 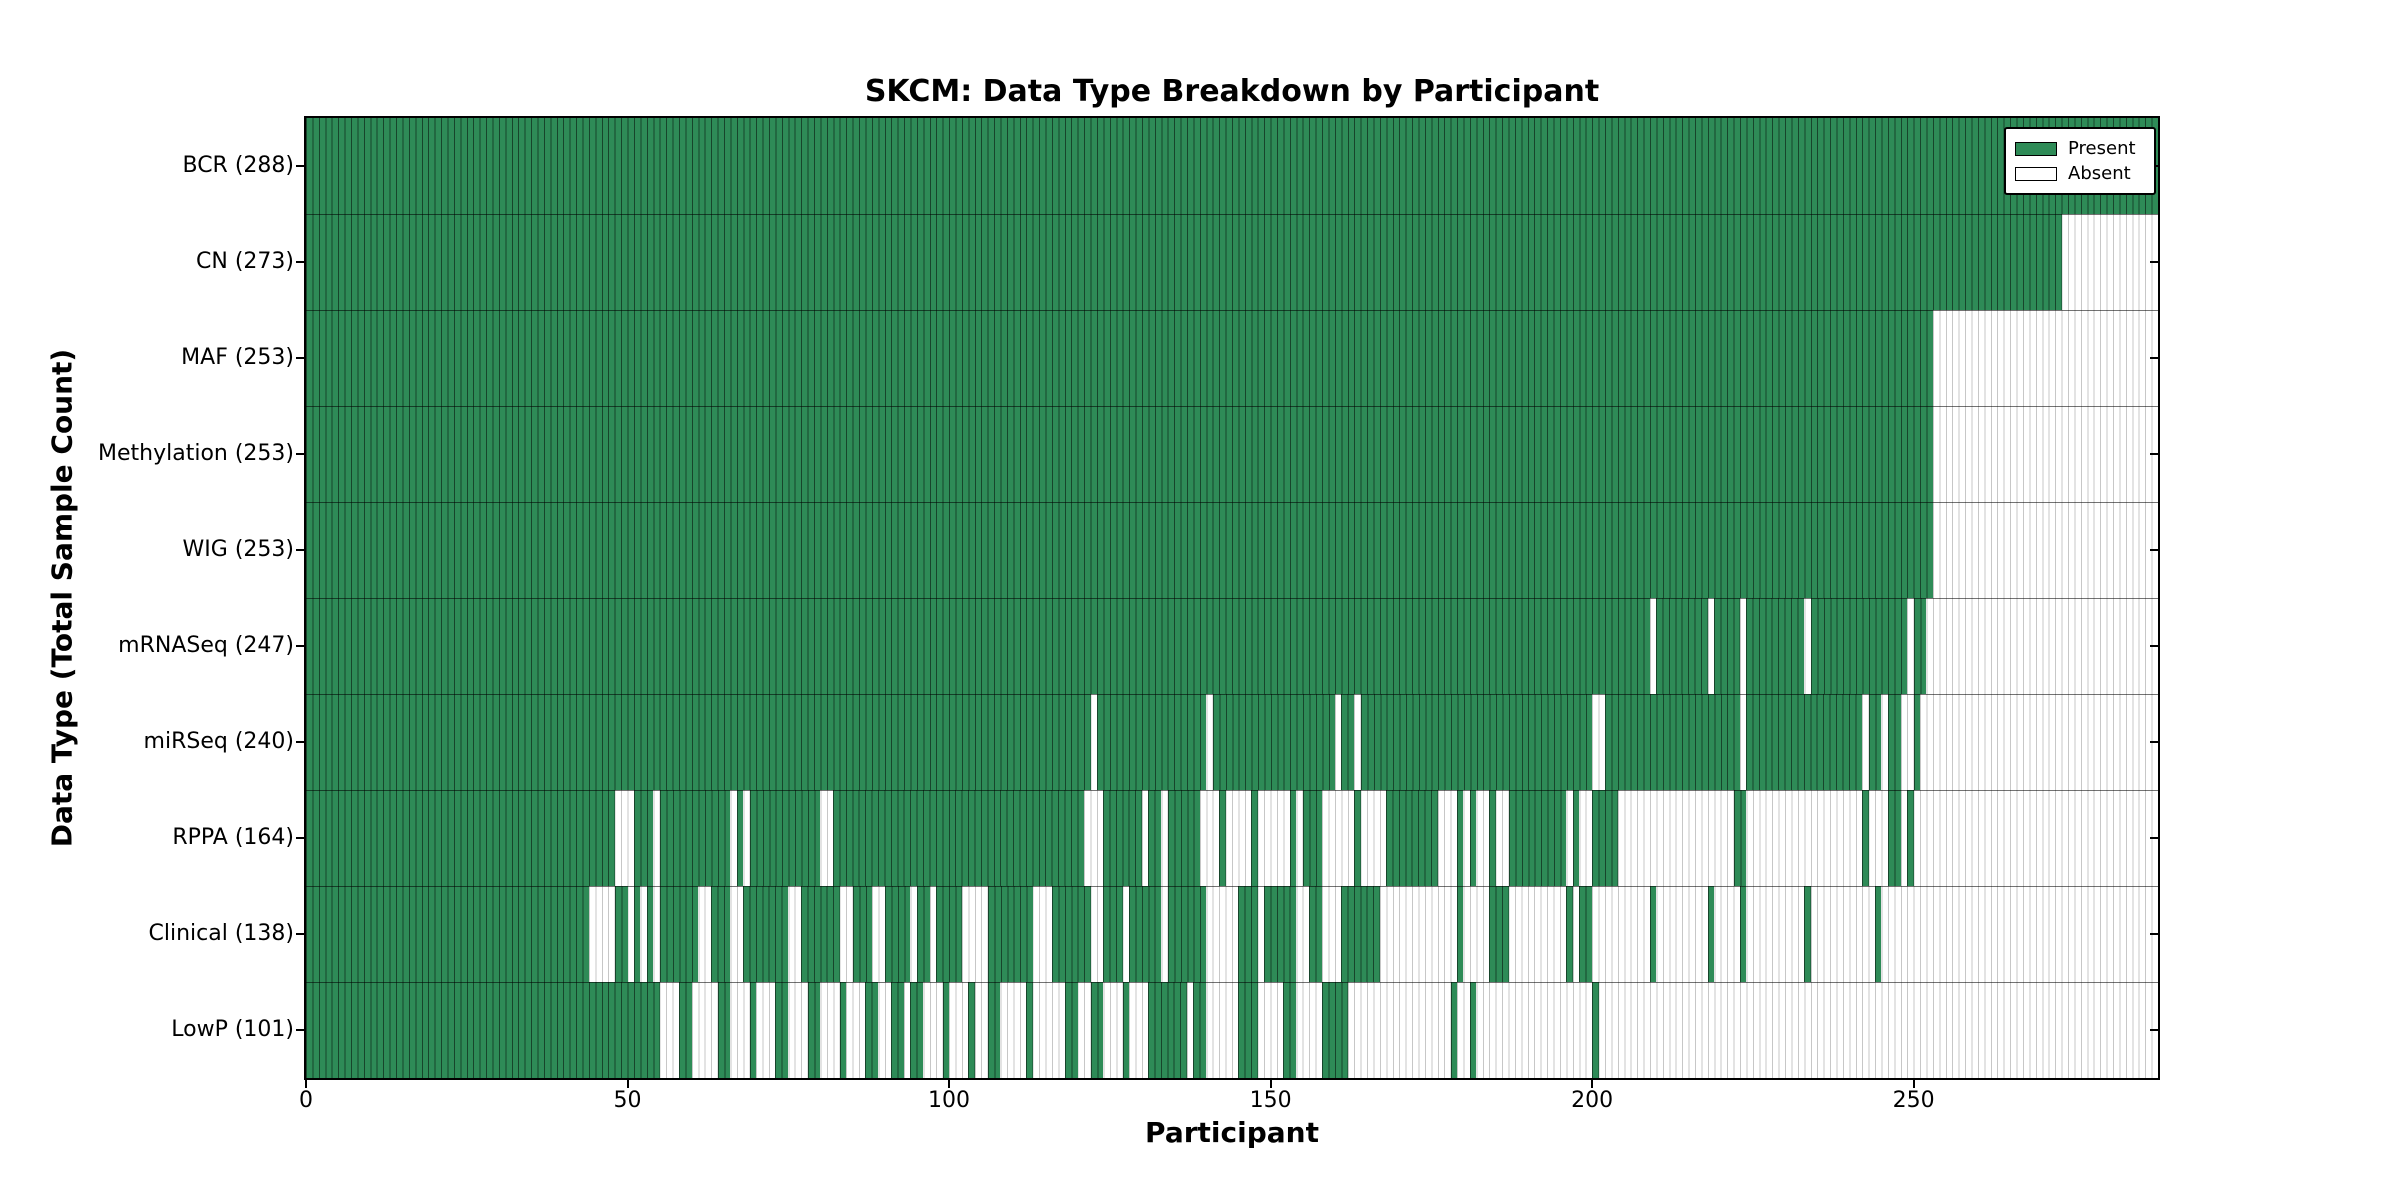 What do you see at coordinates (1913, 1100) in the screenshot?
I see `x-tick-label: 250` at bounding box center [1913, 1100].